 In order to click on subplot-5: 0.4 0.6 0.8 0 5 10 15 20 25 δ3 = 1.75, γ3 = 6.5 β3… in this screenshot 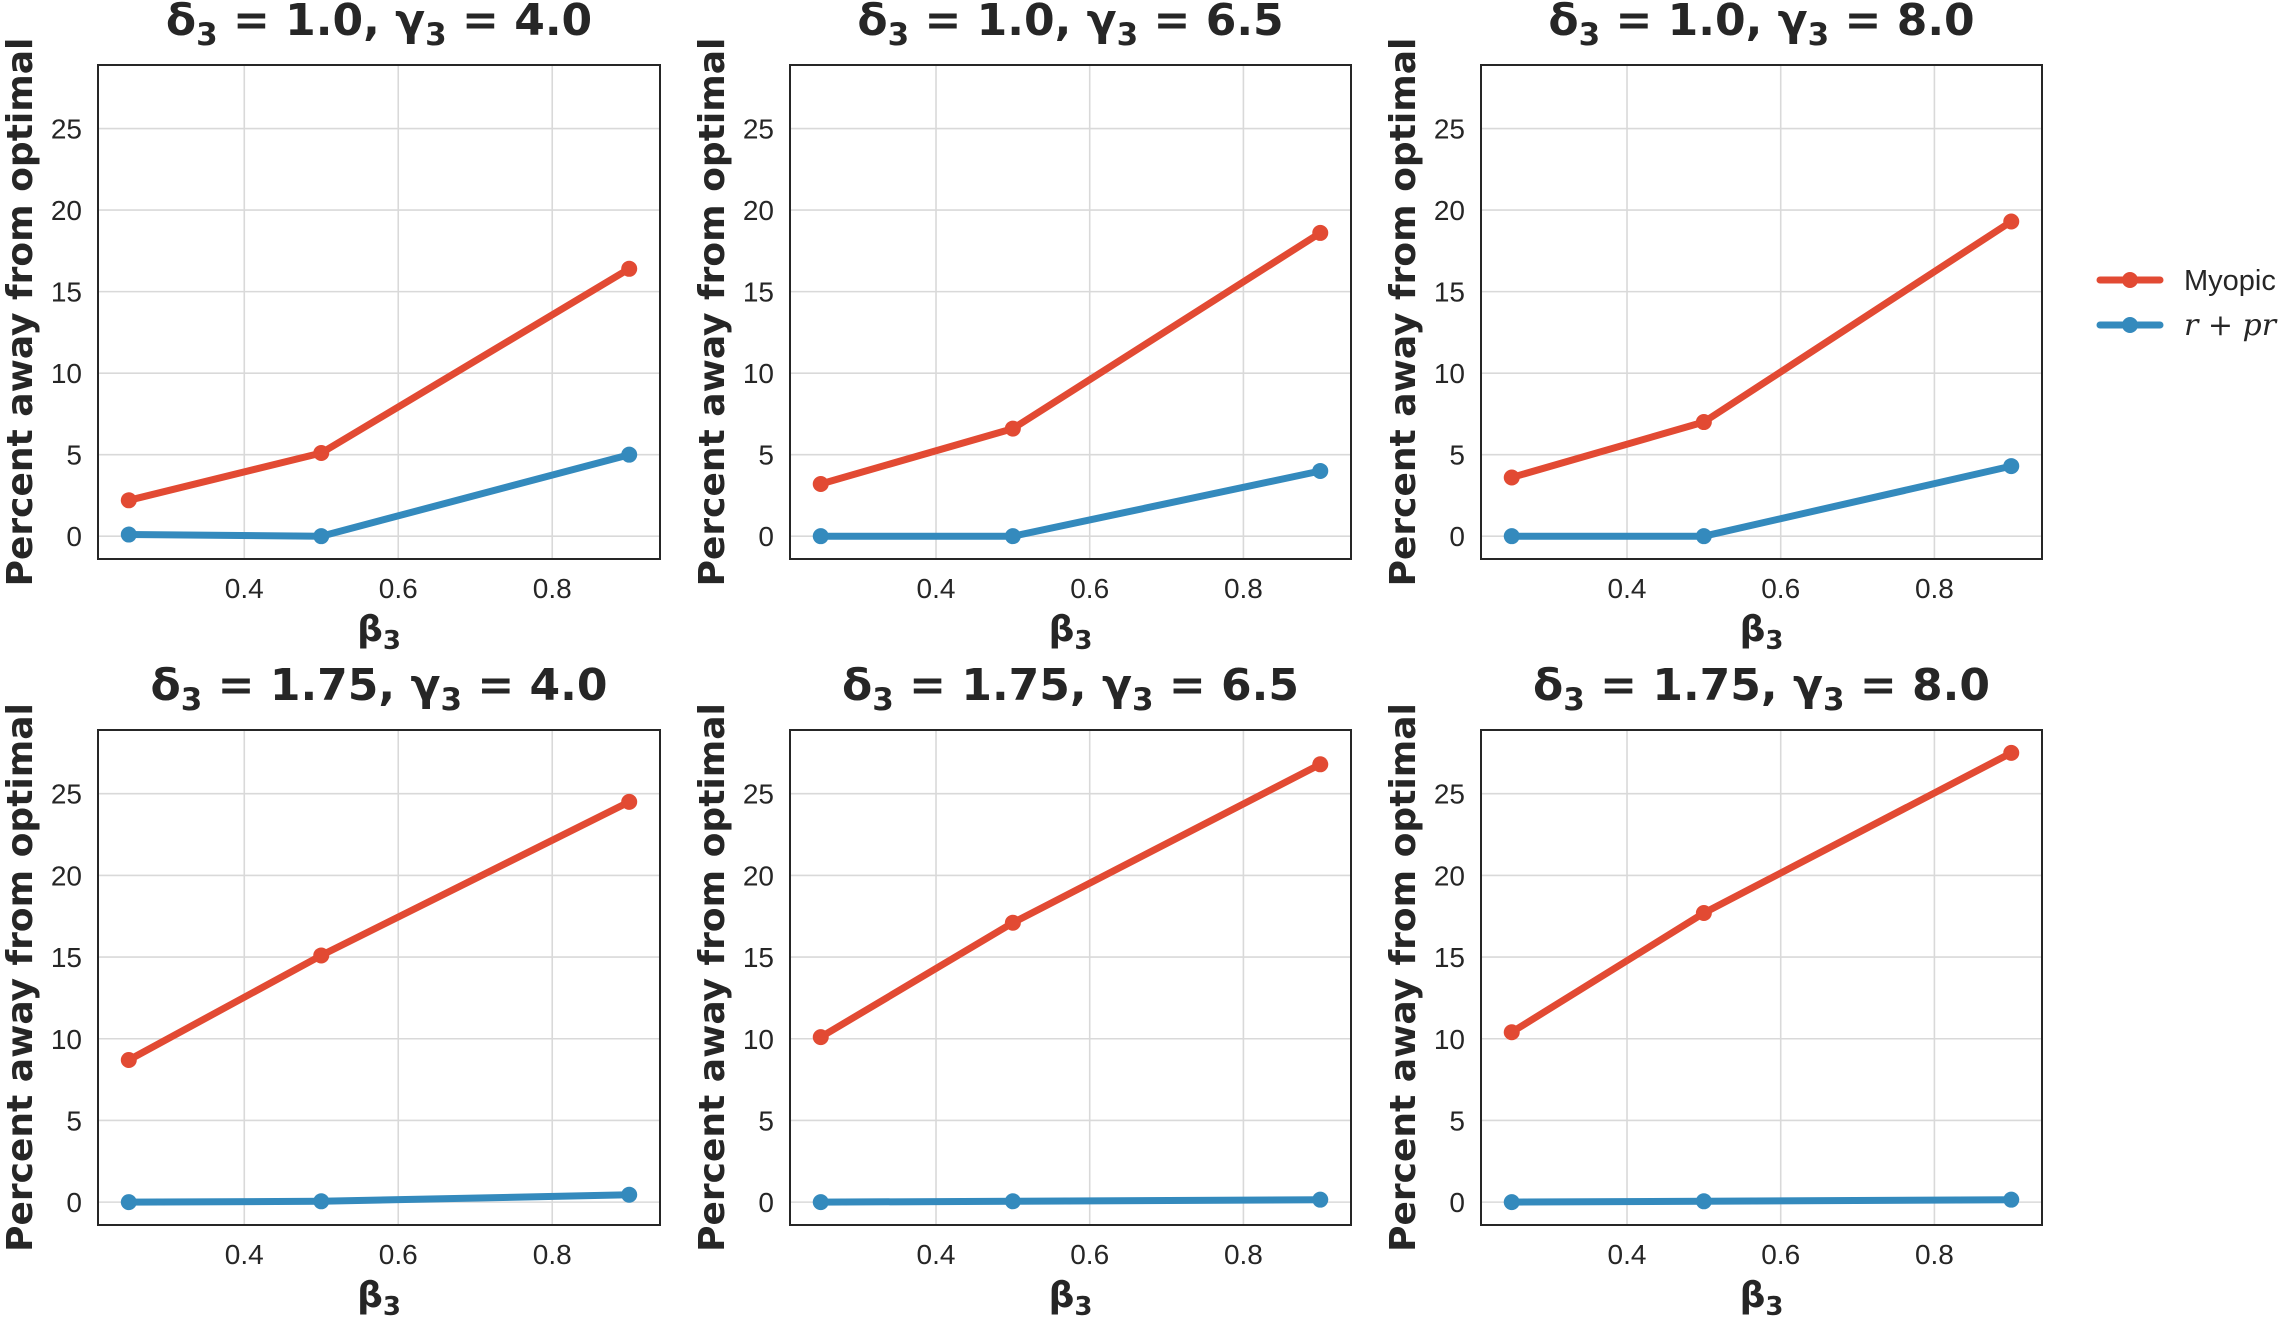, I will do `click(1022, 989)`.